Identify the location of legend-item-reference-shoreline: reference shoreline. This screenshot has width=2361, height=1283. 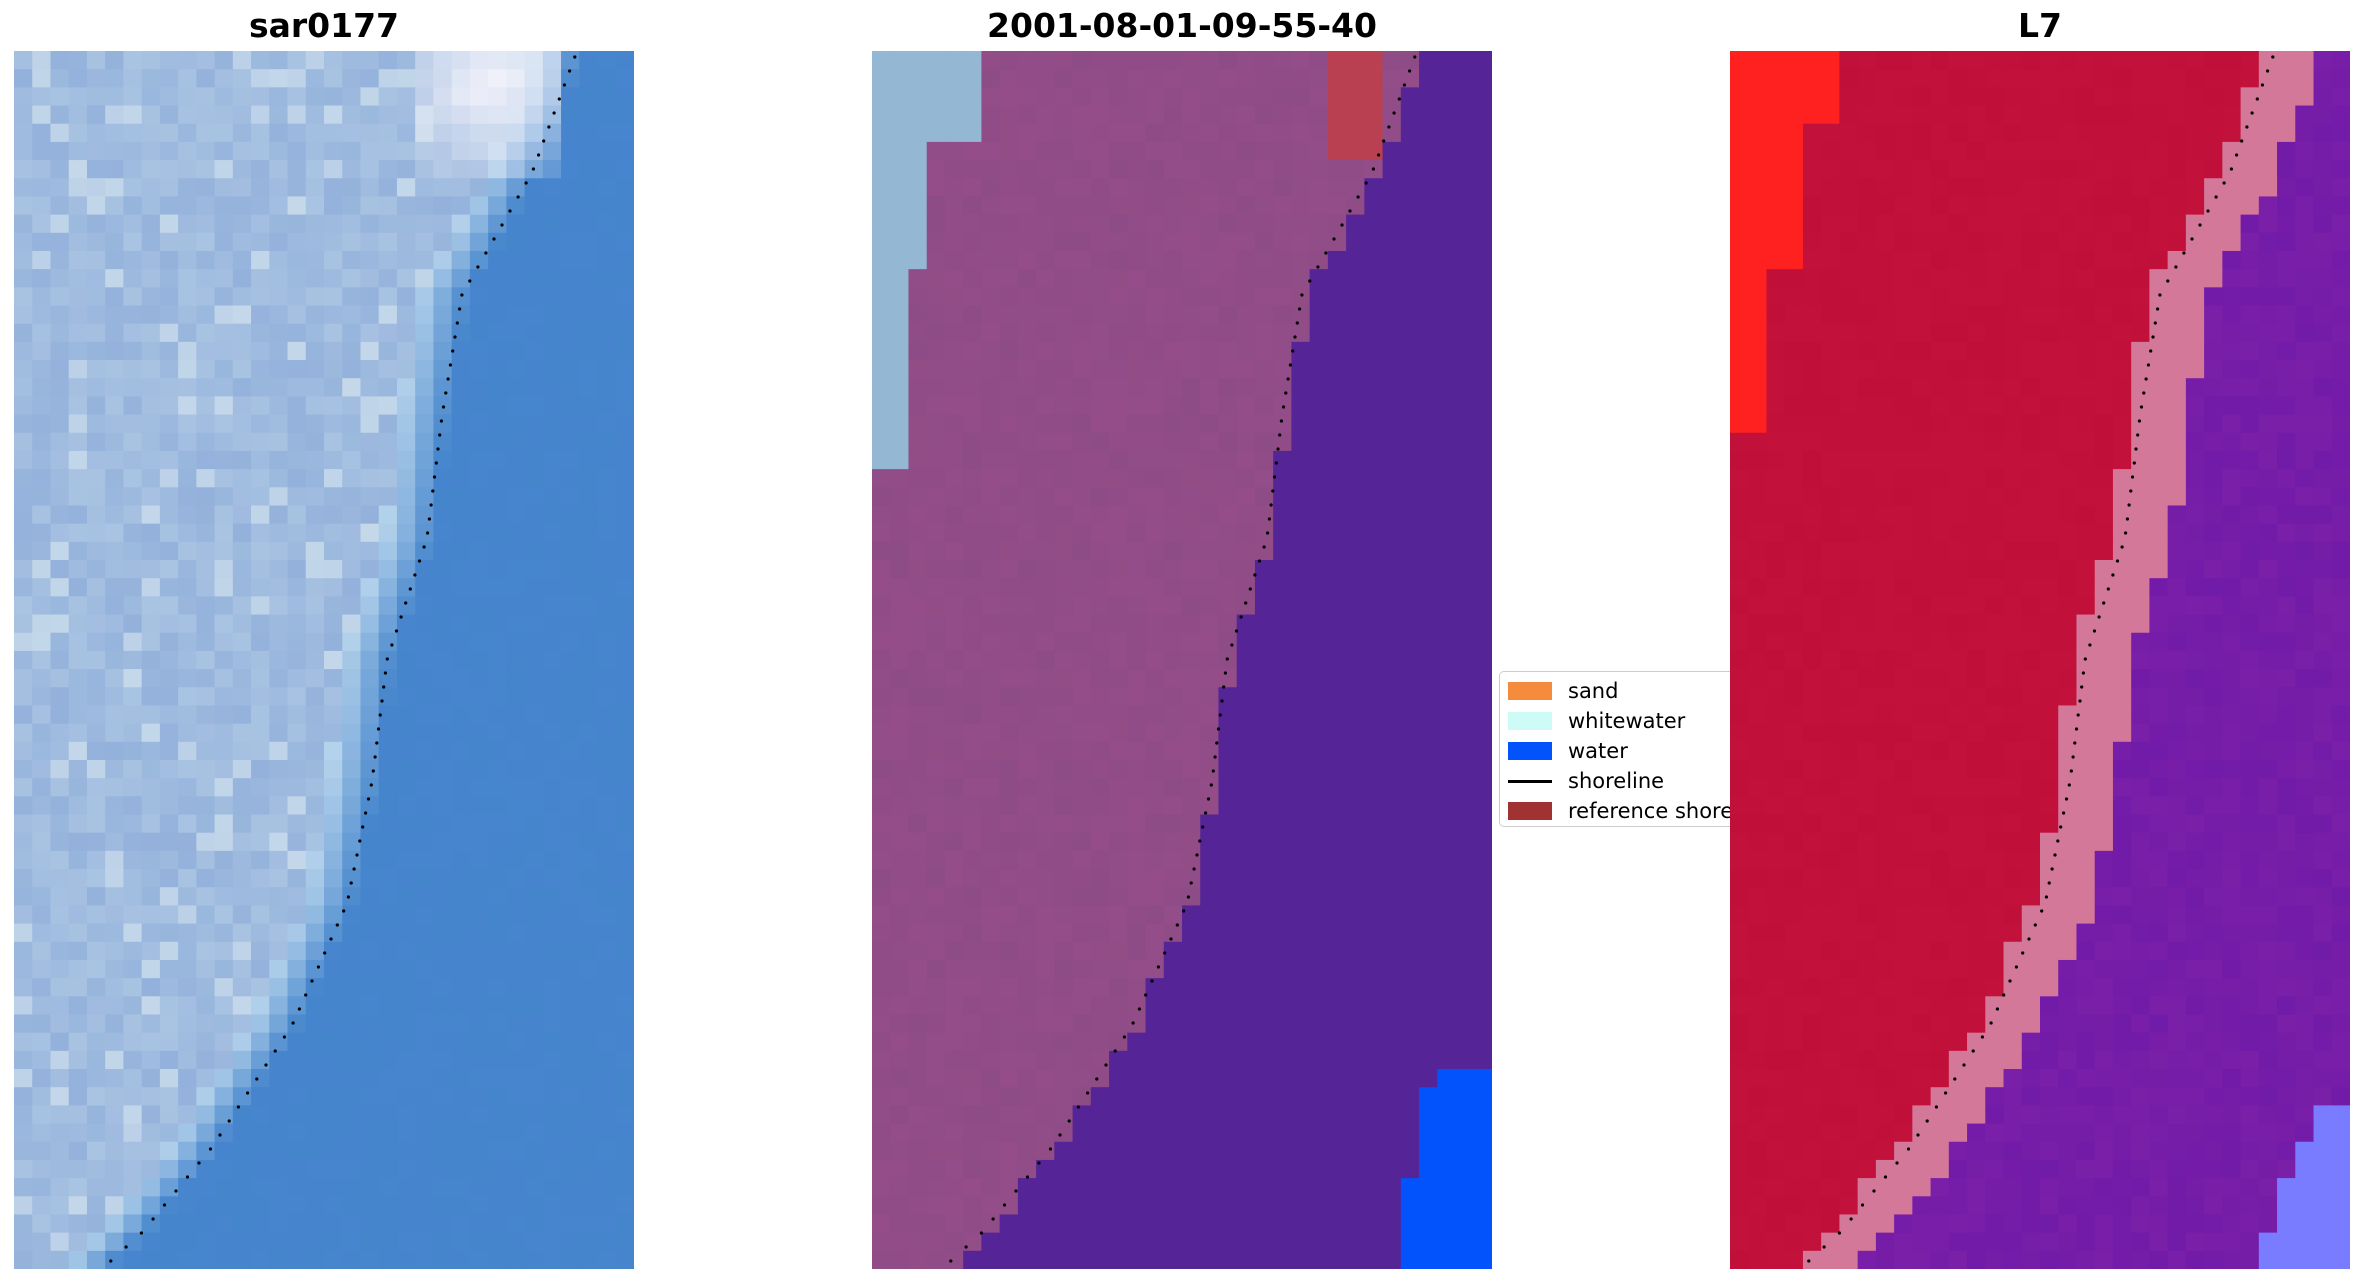
(1633, 811).